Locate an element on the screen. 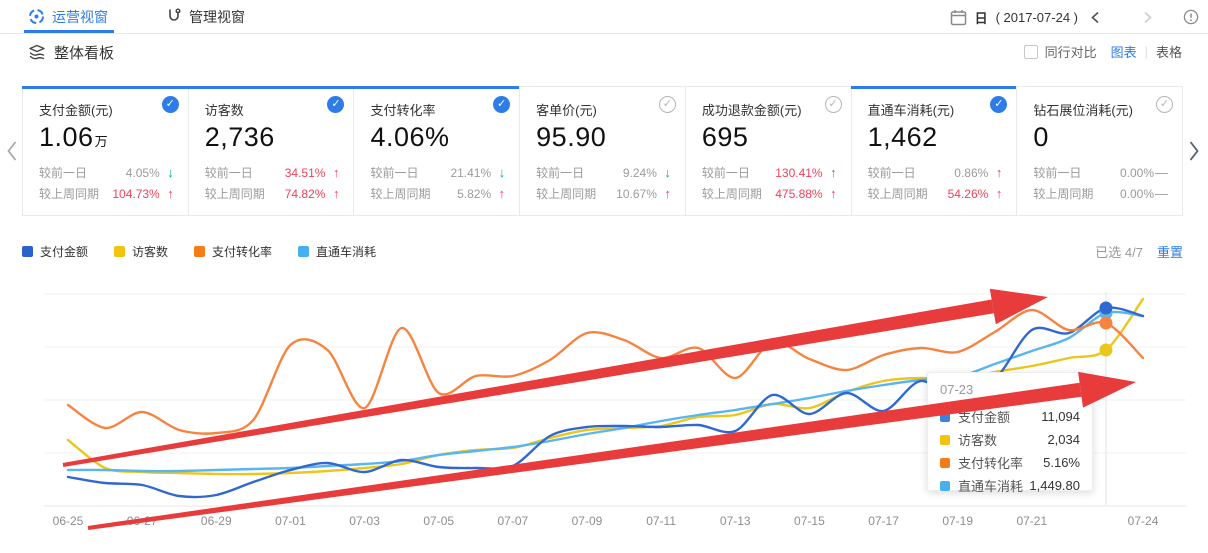 Image resolution: width=1208 pixels, height=553 pixels. board-title: 整体看板 is located at coordinates (71, 52).